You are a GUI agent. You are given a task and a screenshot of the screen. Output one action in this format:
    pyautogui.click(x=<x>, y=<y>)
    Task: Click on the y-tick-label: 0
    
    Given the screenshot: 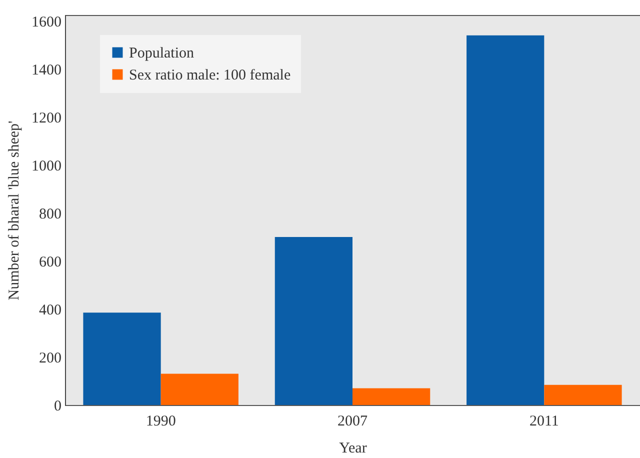 What is the action you would take?
    pyautogui.click(x=58, y=406)
    